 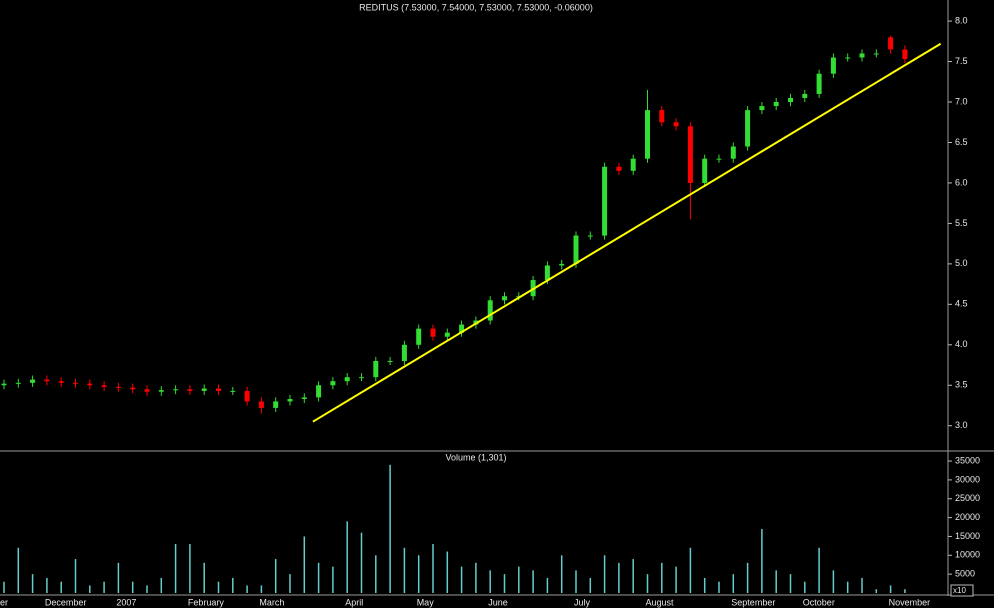 I want to click on x-tick-label: May, so click(x=426, y=602).